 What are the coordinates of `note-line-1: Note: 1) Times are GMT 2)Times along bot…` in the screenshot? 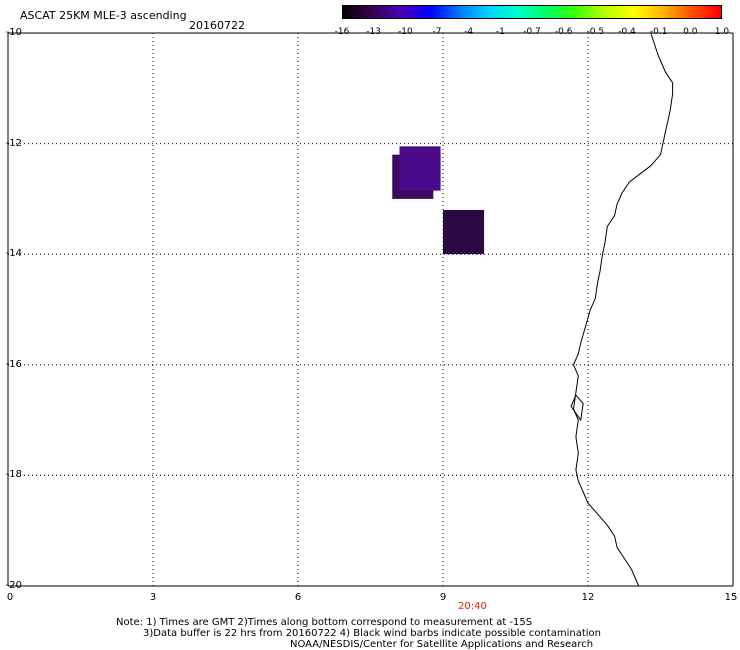 It's located at (324, 622).